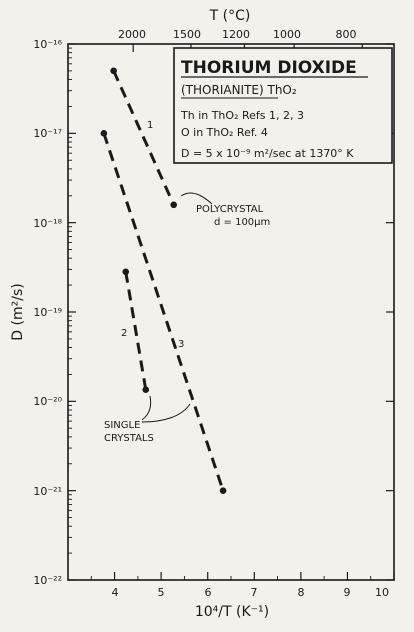 The width and height of the screenshot is (414, 632). Describe the element at coordinates (47, 401) in the screenshot. I see `y-tick-label: 10⁻²⁰` at that location.